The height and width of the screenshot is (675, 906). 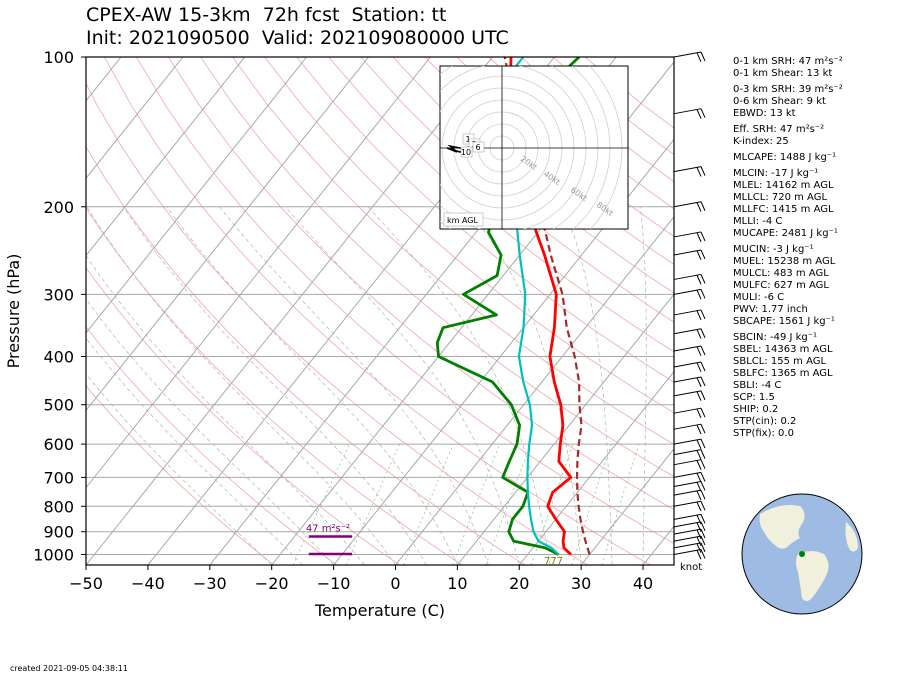 I want to click on y-tick-label: 100, so click(x=58, y=57).